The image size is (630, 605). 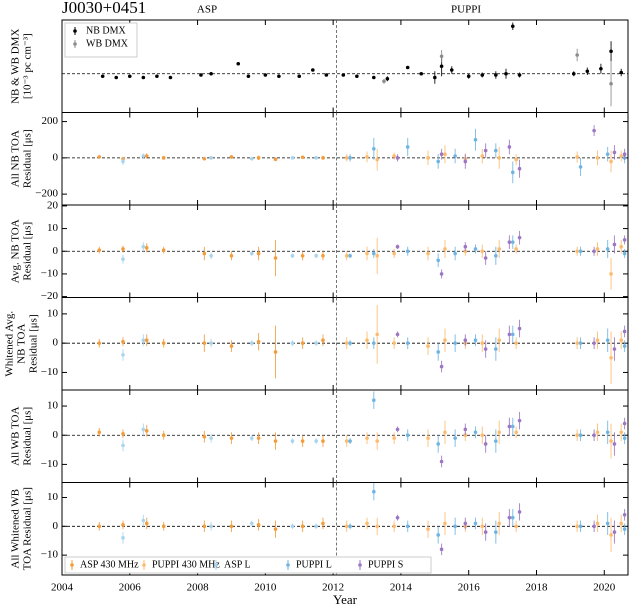 What do you see at coordinates (28, 66) in the screenshot?
I see `y-axis-label: [10⁻³ pc cm⁻³]` at bounding box center [28, 66].